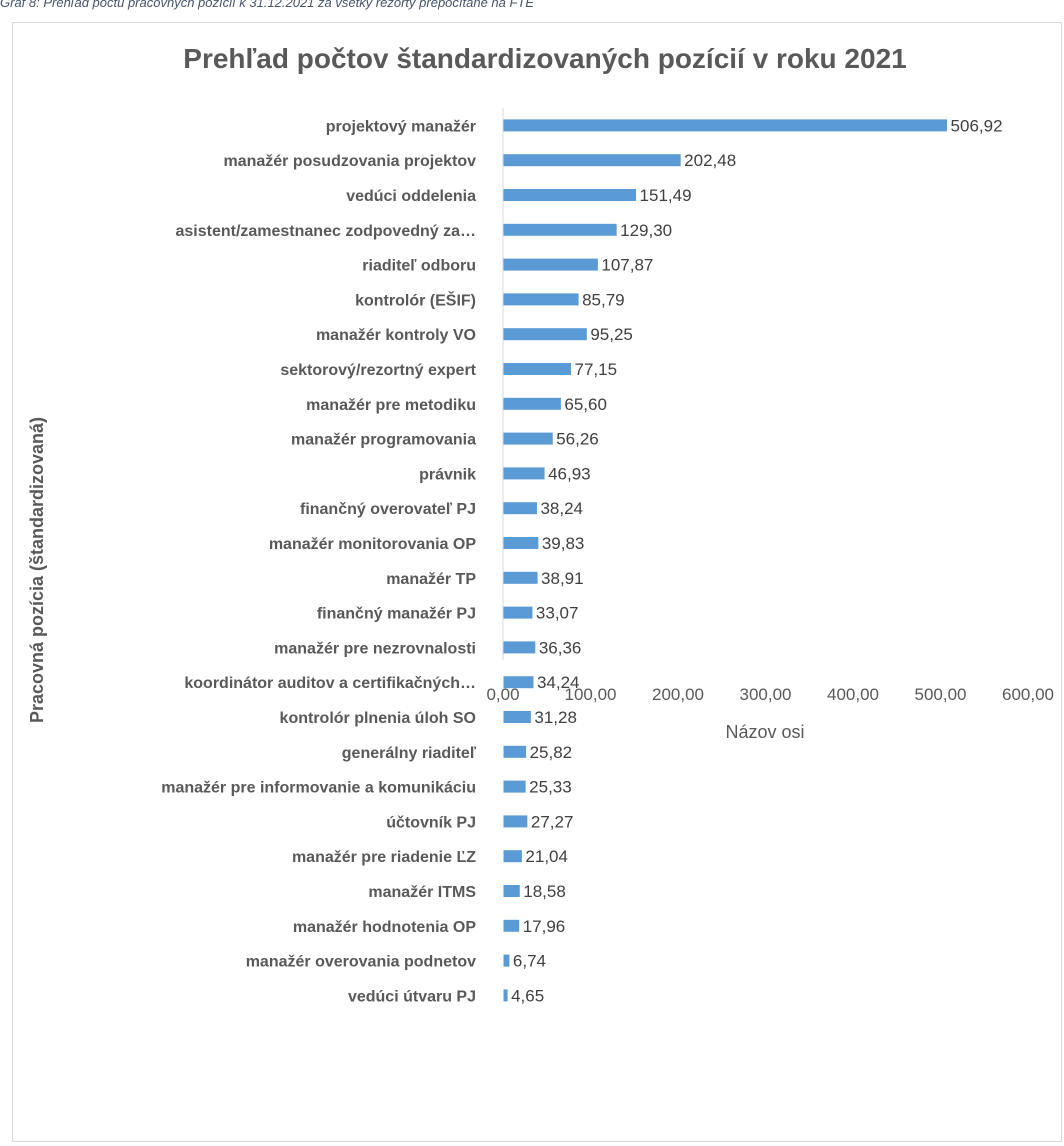 Image resolution: width=1064 pixels, height=1146 pixels. I want to click on data-label: 39,83, so click(563, 543).